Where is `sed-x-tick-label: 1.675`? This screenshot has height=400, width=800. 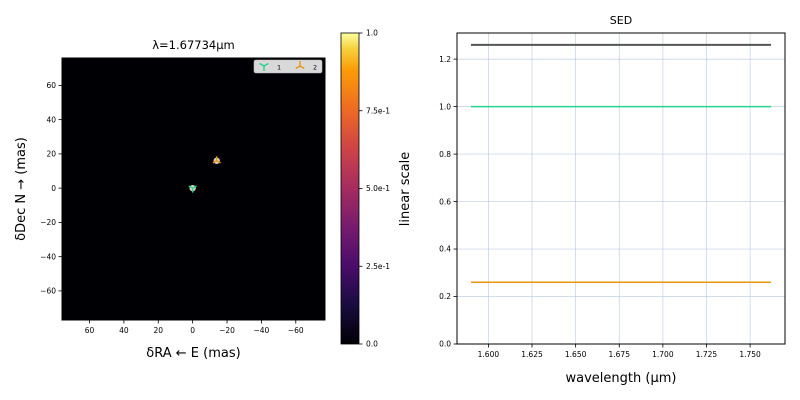 sed-x-tick-label: 1.675 is located at coordinates (620, 354).